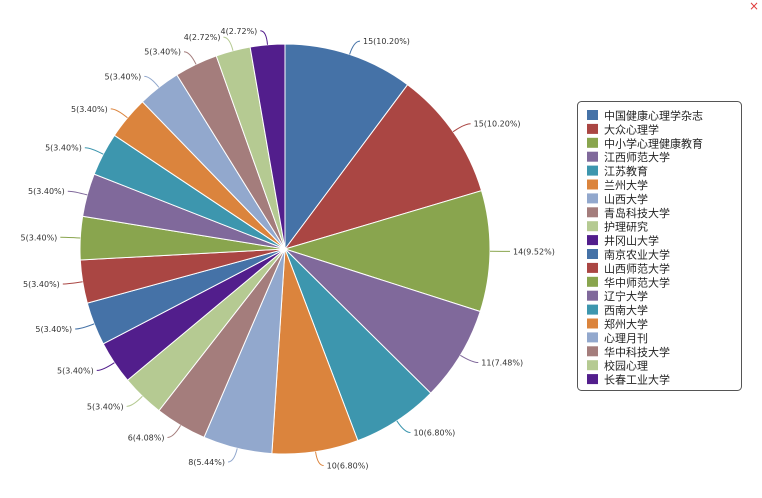 The height and width of the screenshot is (498, 762). What do you see at coordinates (637, 352) in the screenshot?
I see `legend-label: 华中科技大学` at bounding box center [637, 352].